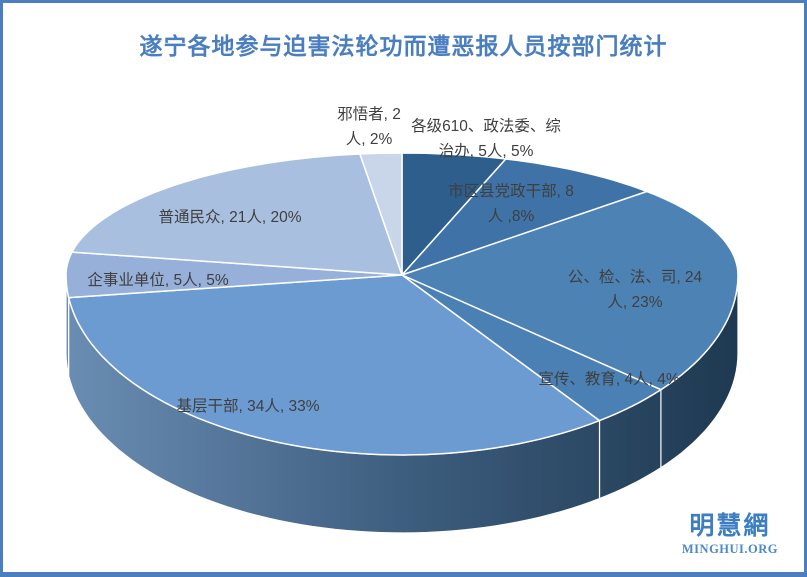 The width and height of the screenshot is (807, 577). I want to click on minghui-logo-cn-text: 明慧網, so click(730, 525).